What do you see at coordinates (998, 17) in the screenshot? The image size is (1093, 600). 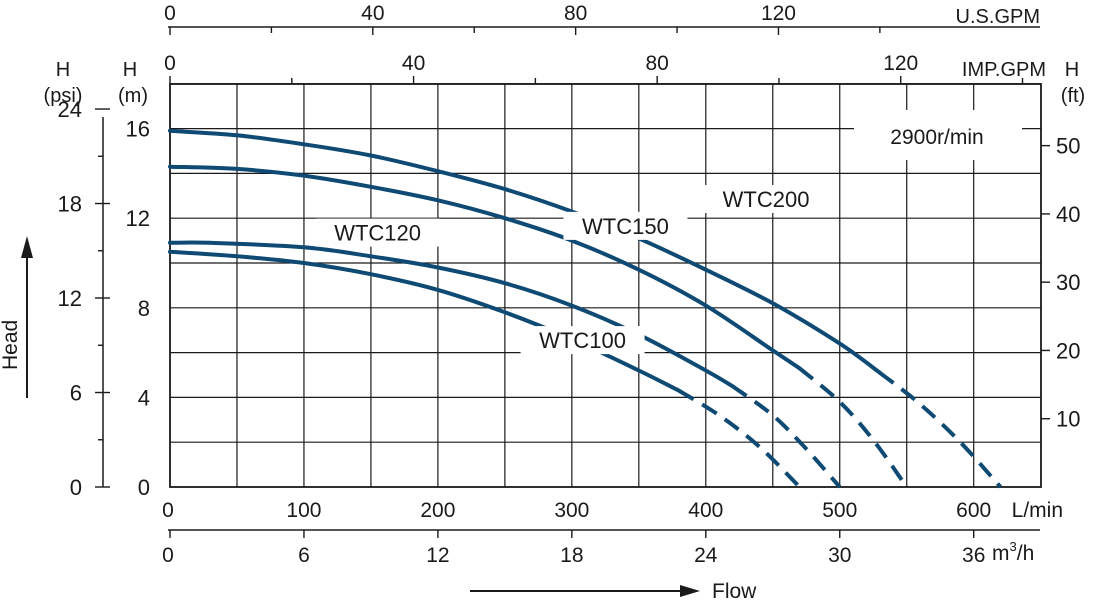 I see `usgpm-unit-label: U.S.GPM` at bounding box center [998, 17].